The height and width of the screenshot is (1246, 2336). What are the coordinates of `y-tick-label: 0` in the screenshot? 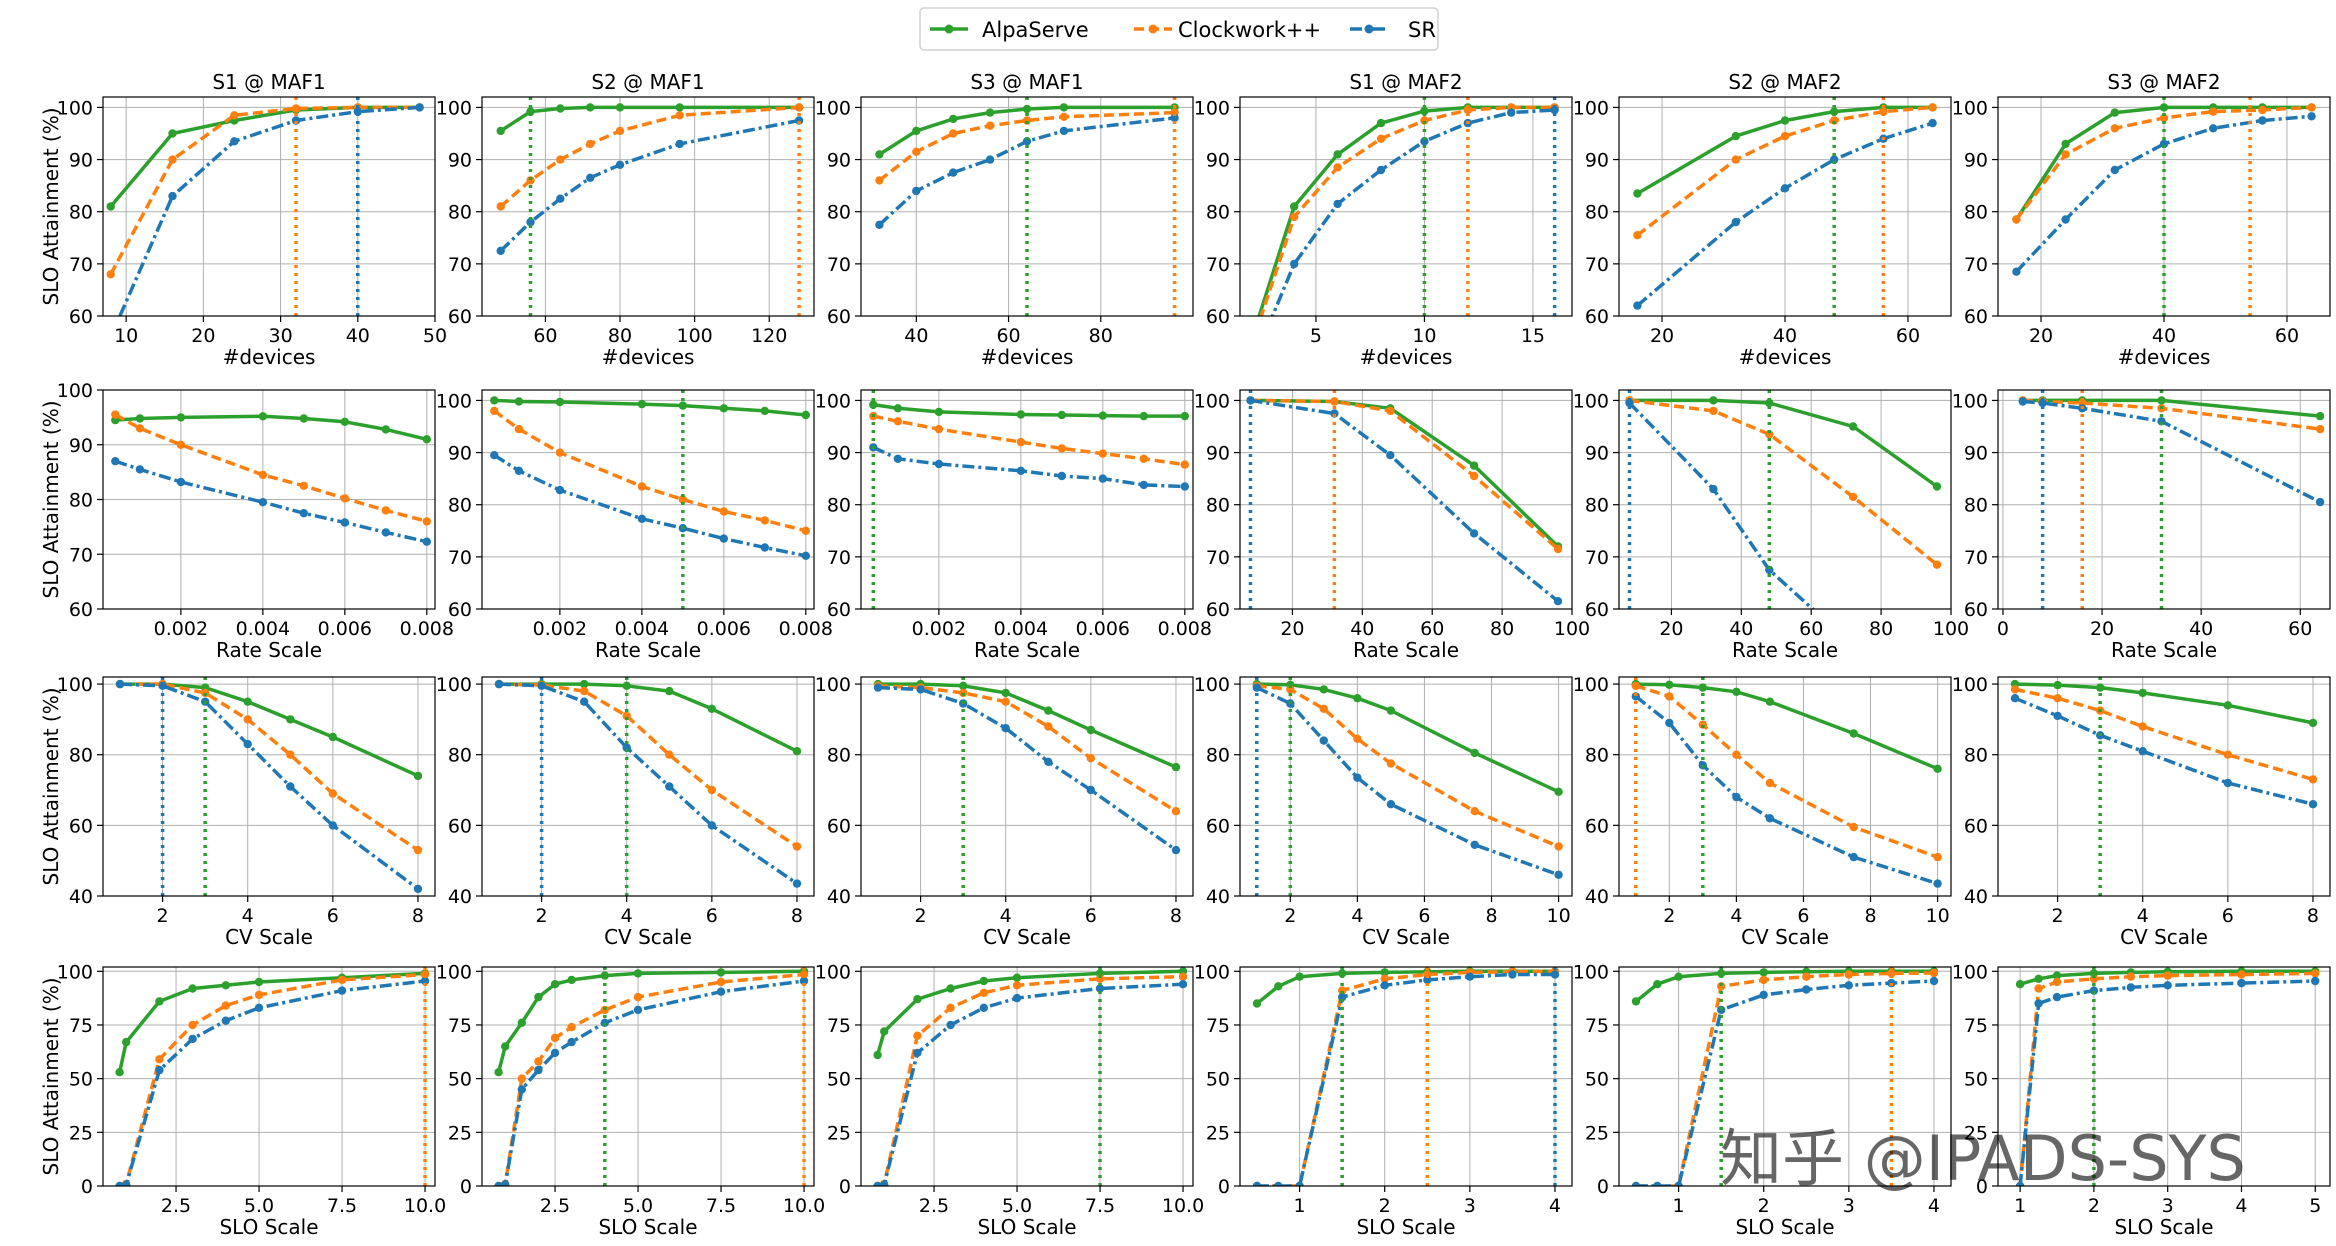 It's located at (845, 1187).